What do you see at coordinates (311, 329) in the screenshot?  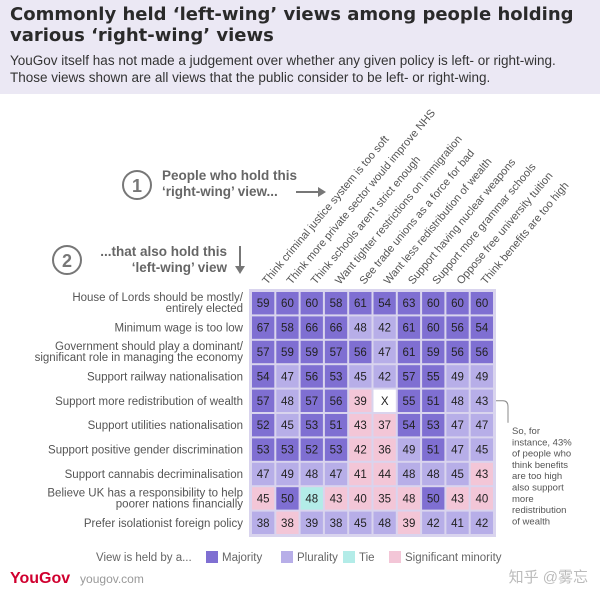 I see `cell-value: 66` at bounding box center [311, 329].